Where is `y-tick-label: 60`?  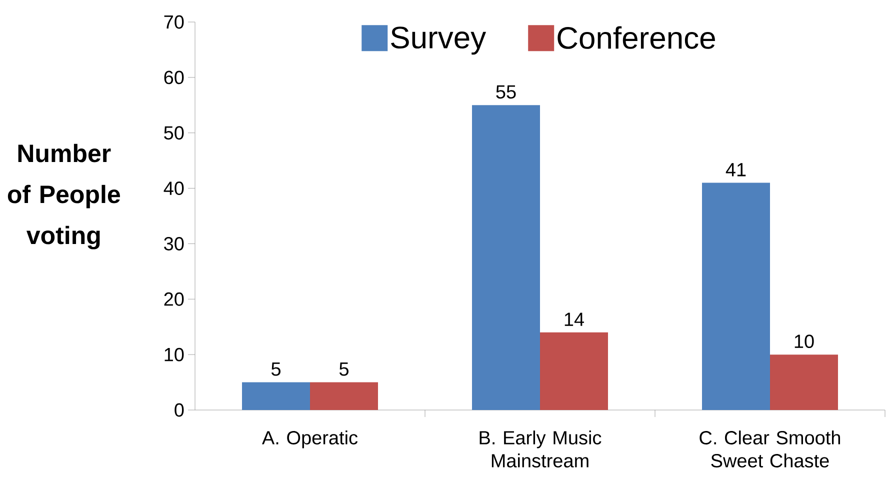
y-tick-label: 60 is located at coordinates (174, 77).